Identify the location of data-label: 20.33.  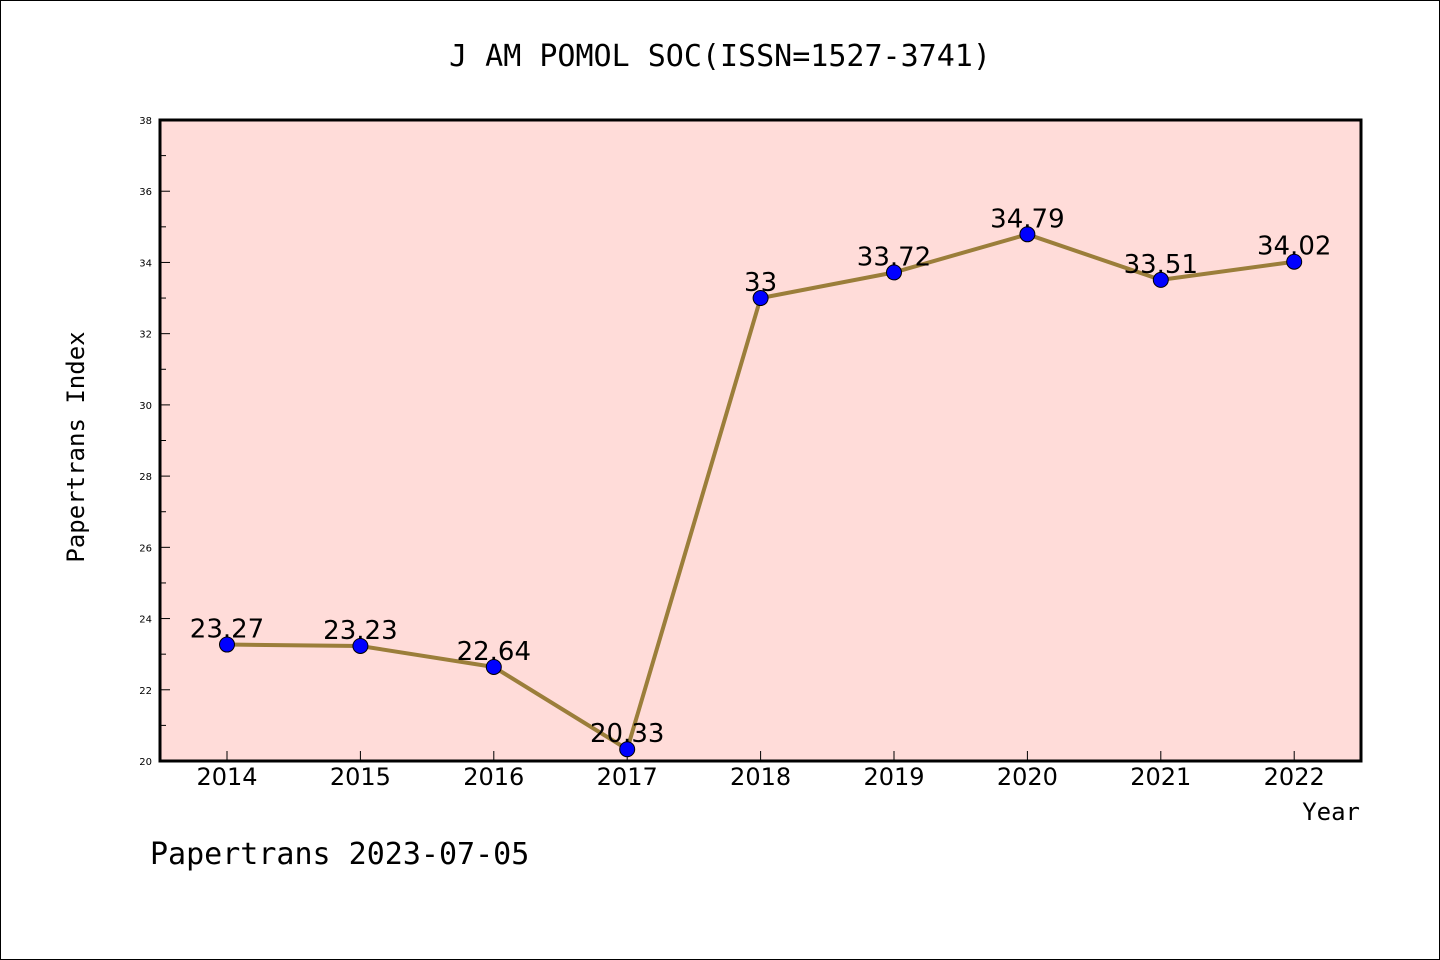
(627, 734).